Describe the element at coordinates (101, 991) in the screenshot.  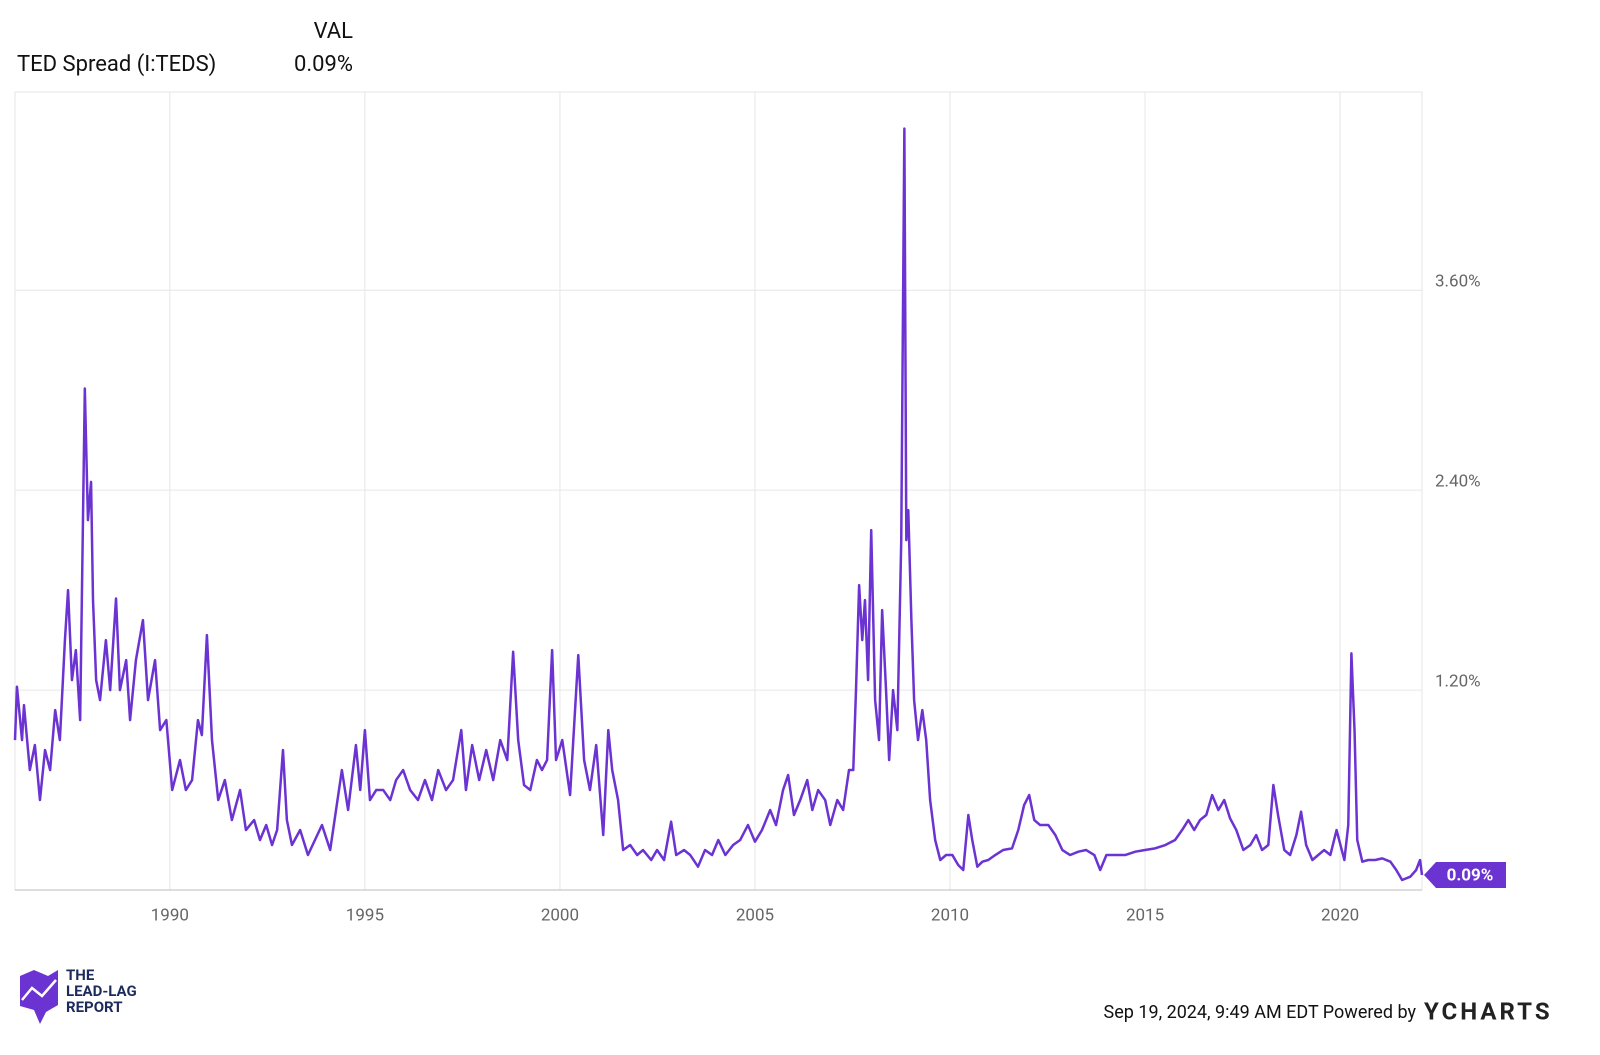
I see `logo-text: LEAD-LAG` at that location.